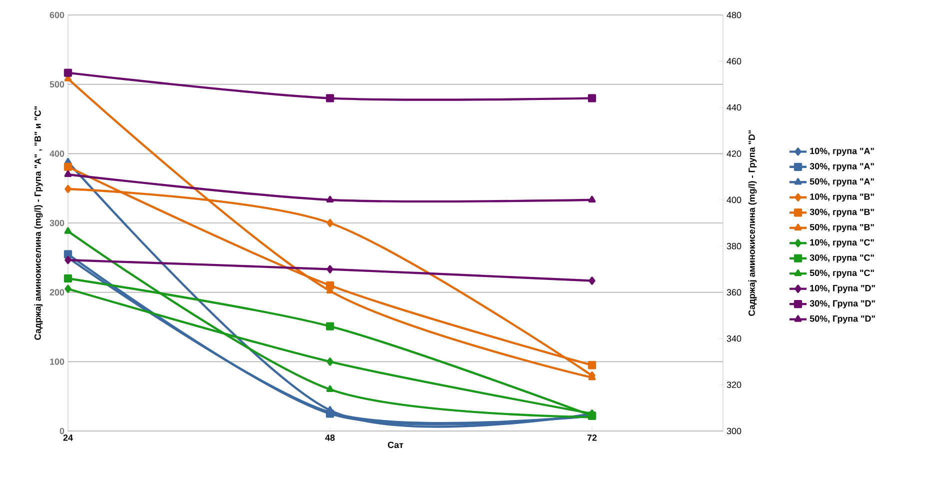 The height and width of the screenshot is (478, 939). I want to click on y2-tick-label: 380, so click(734, 246).